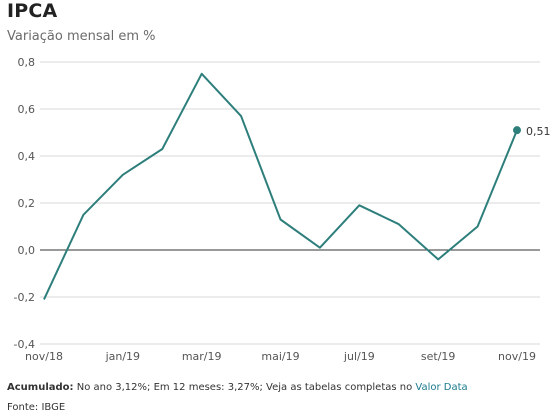  What do you see at coordinates (202, 356) in the screenshot?
I see `x-tick-label: mar/19` at bounding box center [202, 356].